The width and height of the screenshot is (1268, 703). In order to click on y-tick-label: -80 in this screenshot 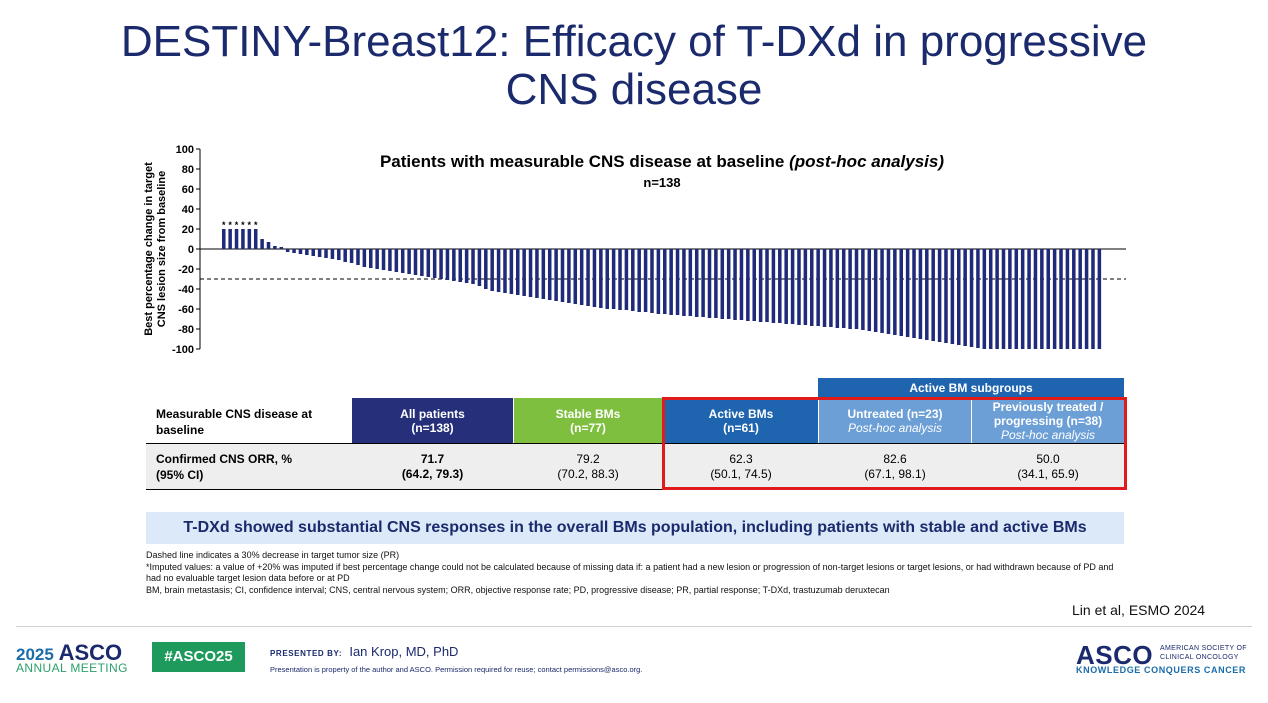, I will do `click(186, 330)`.